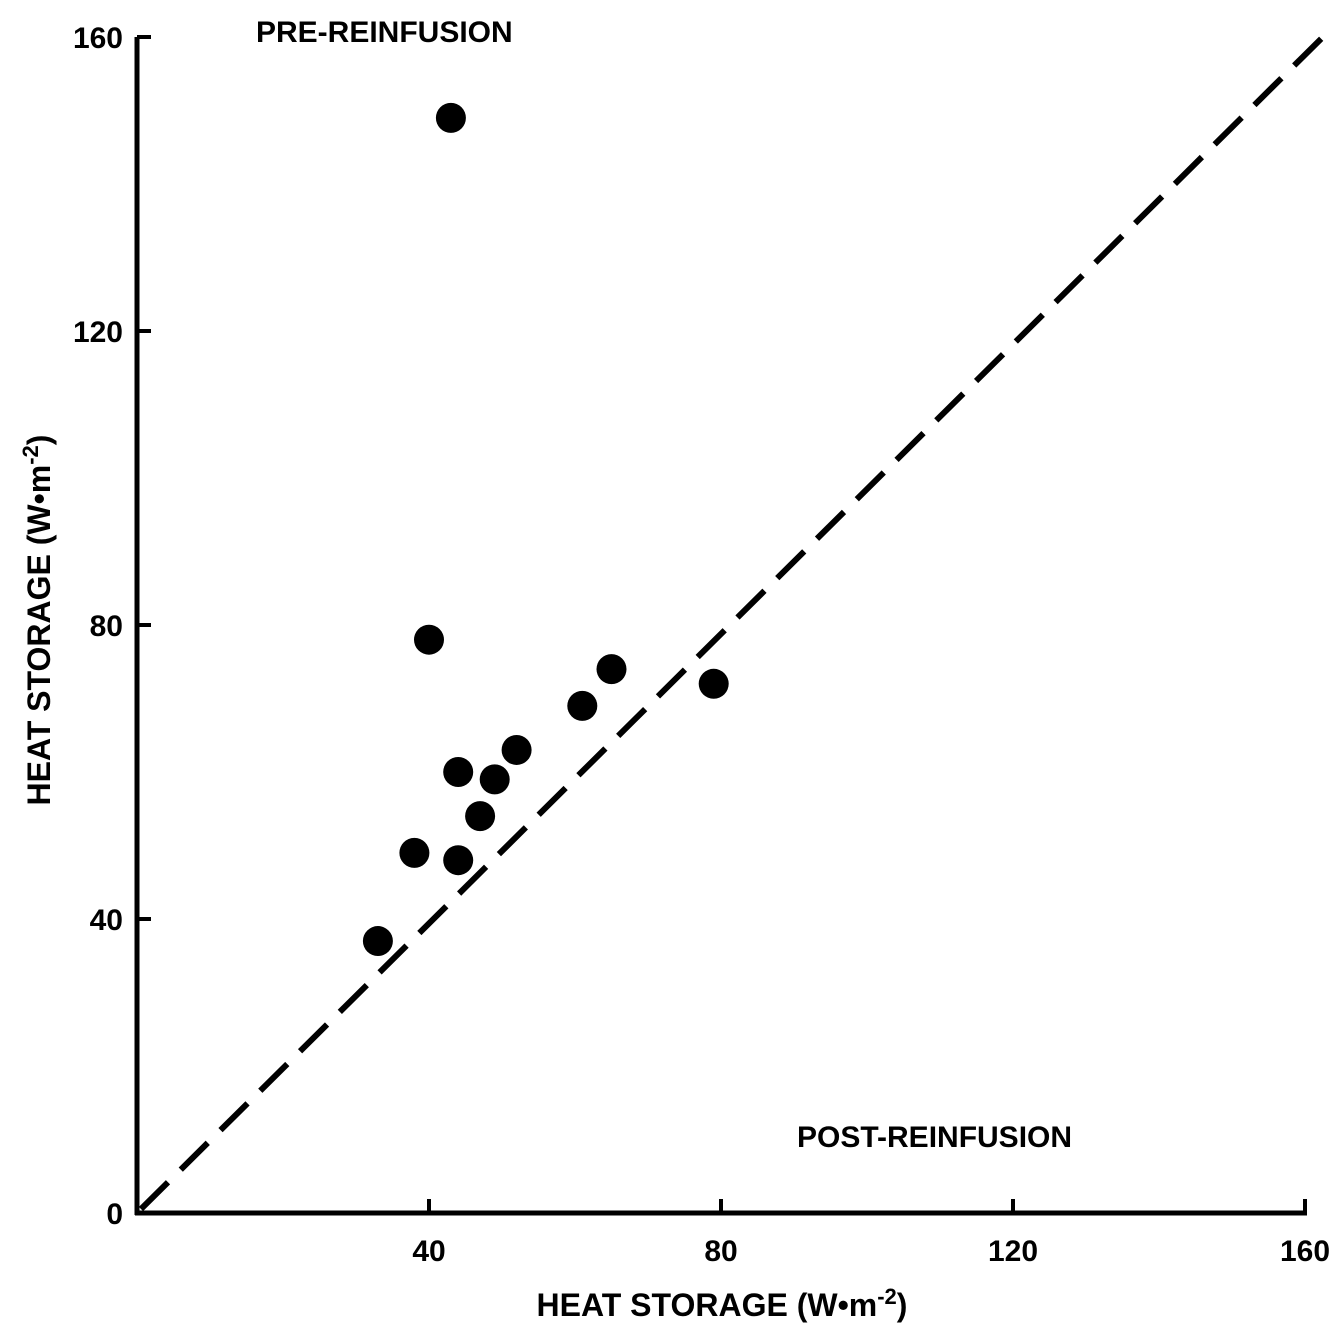 The width and height of the screenshot is (1333, 1338). What do you see at coordinates (1305, 1251) in the screenshot?
I see `x-tick-label-160: 160` at bounding box center [1305, 1251].